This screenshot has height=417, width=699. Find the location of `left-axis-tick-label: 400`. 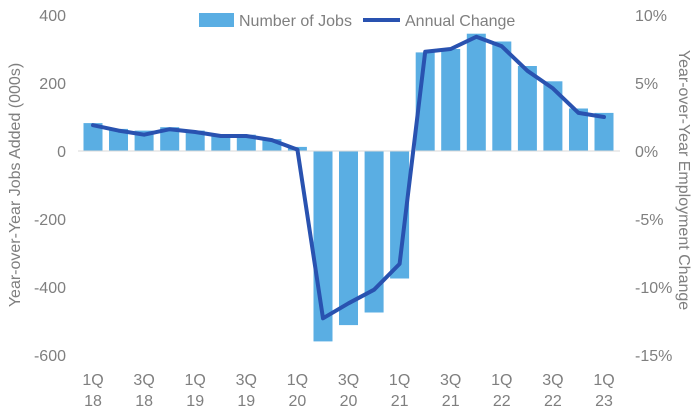

left-axis-tick-label: 400 is located at coordinates (52, 16).